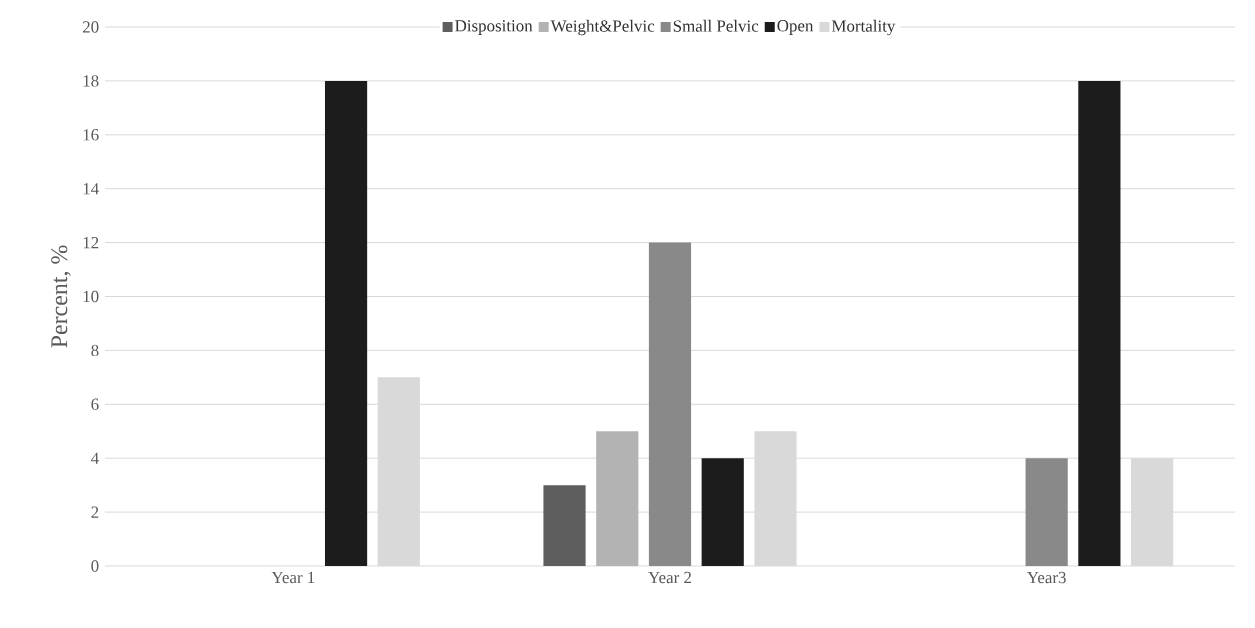 Image resolution: width=1255 pixels, height=628 pixels. What do you see at coordinates (669, 577) in the screenshot?
I see `x-tick-label: Year 2` at bounding box center [669, 577].